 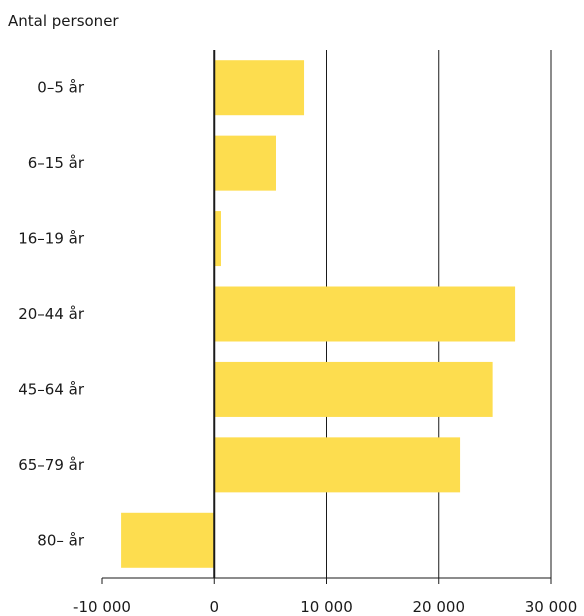 What do you see at coordinates (102, 607) in the screenshot?
I see `x-tick-label: -10 000` at bounding box center [102, 607].